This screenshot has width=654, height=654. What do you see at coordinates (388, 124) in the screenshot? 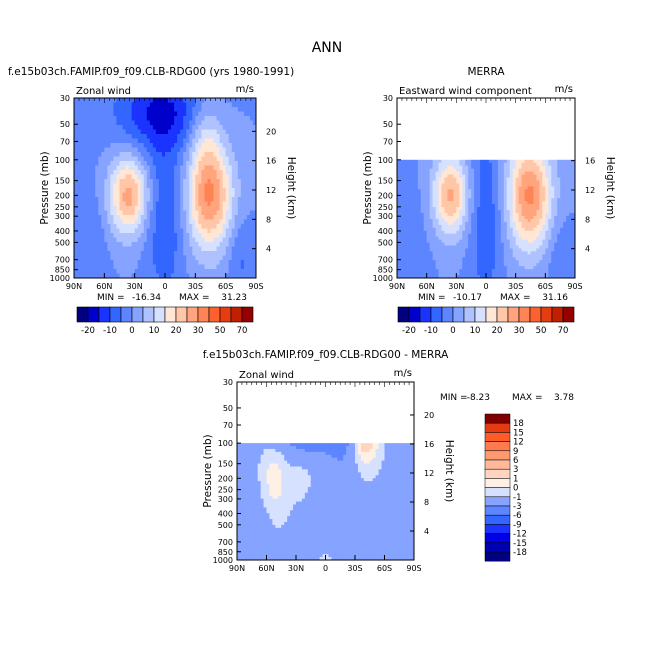
I see `y-tick-label: 50` at bounding box center [388, 124].